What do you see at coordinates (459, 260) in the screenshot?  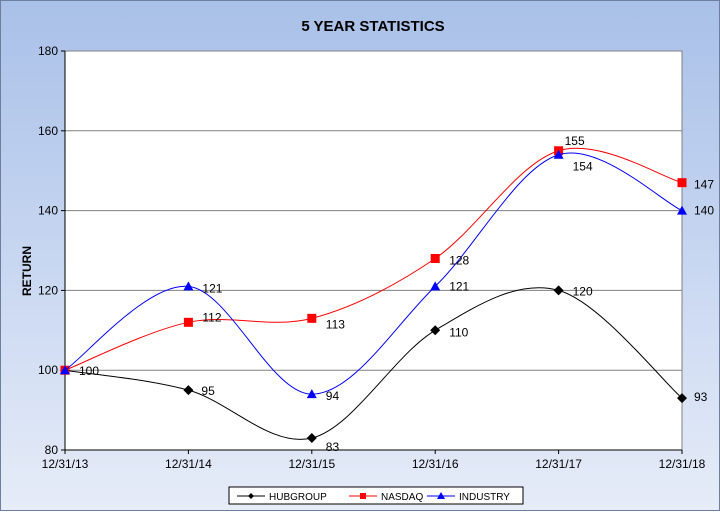 I see `data-label: 128` at bounding box center [459, 260].